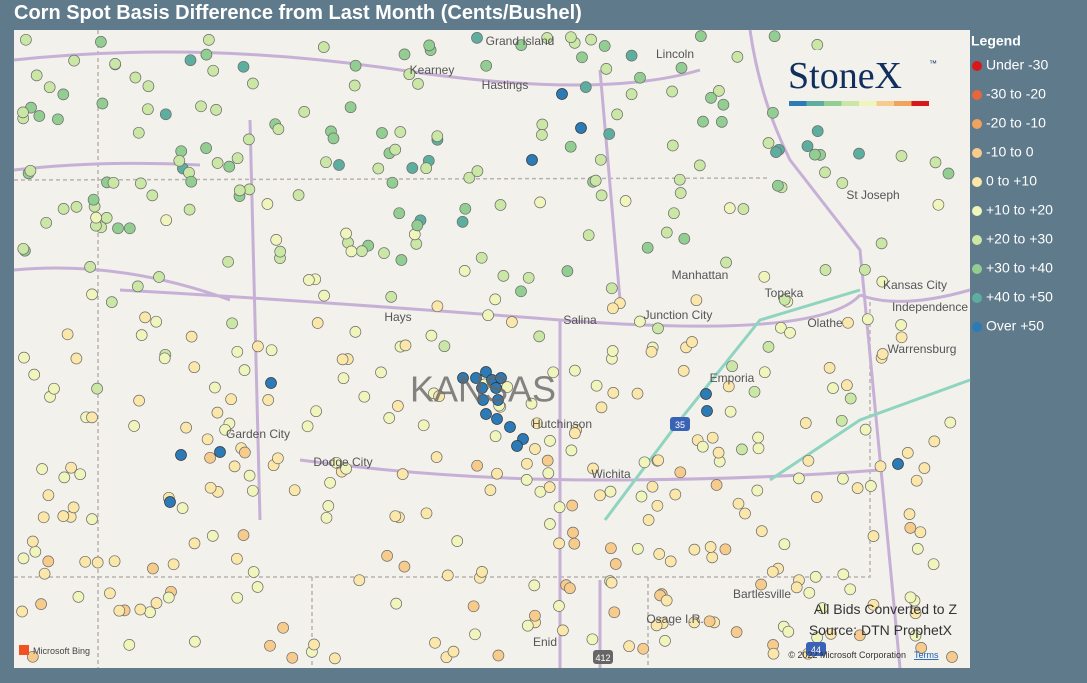 The width and height of the screenshot is (1087, 683). What do you see at coordinates (700, 275) in the screenshot?
I see `place-label: Manhattan` at bounding box center [700, 275].